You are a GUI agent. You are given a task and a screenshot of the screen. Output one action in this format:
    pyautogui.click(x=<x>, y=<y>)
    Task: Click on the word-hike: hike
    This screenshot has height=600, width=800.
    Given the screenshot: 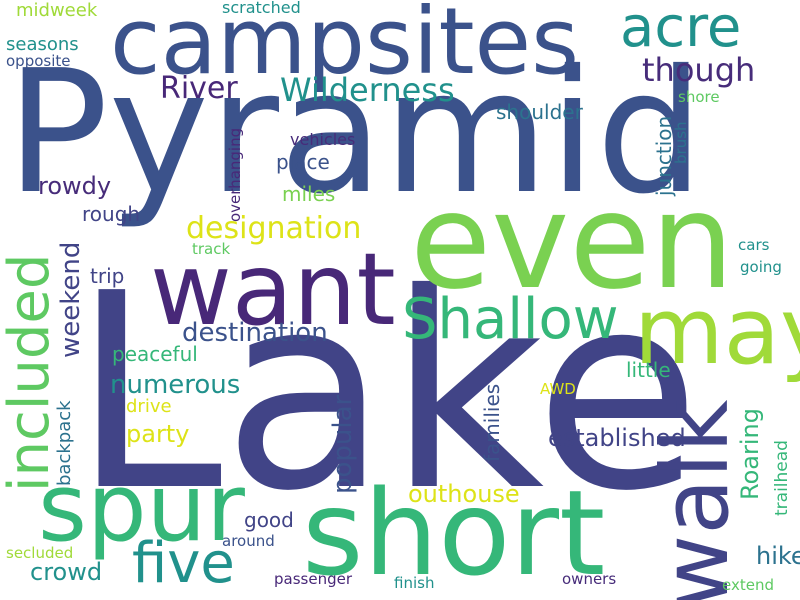 What is the action you would take?
    pyautogui.click(x=778, y=556)
    